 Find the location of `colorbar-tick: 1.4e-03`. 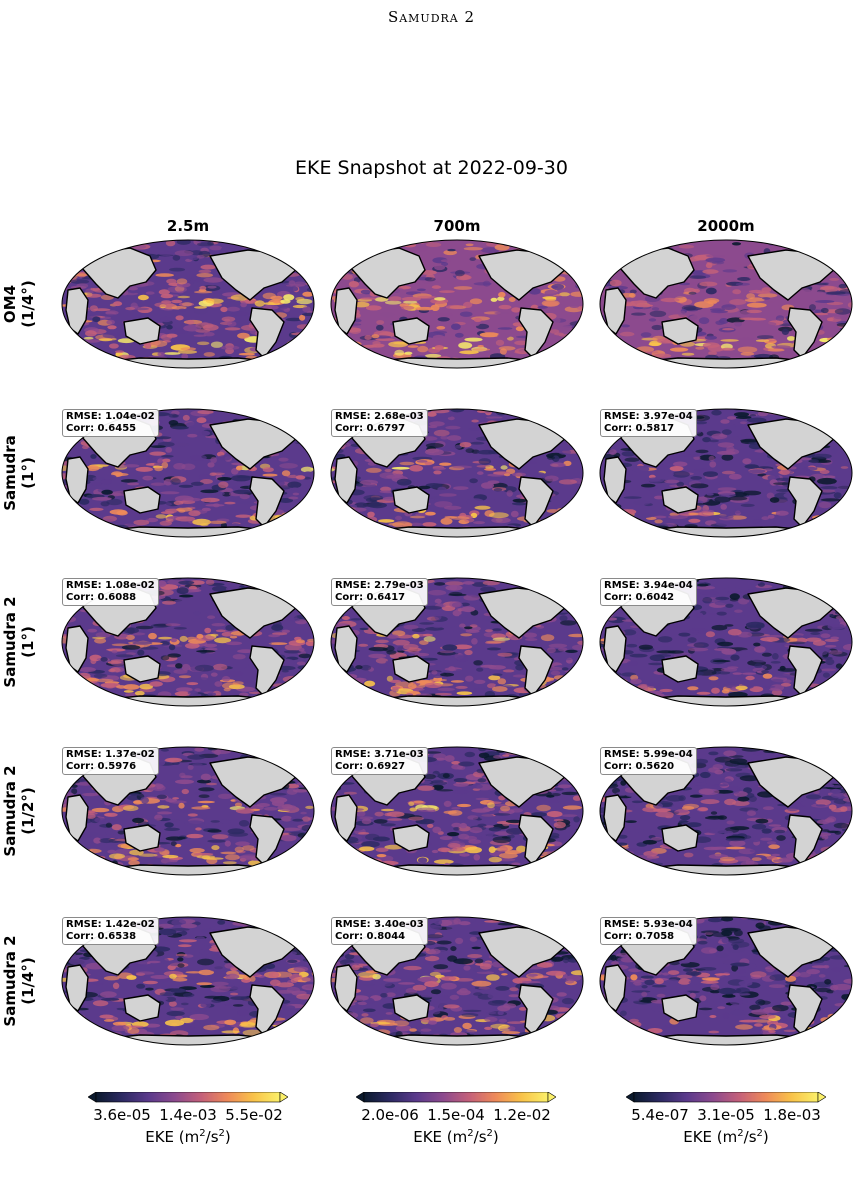

colorbar-tick: 1.4e-03 is located at coordinates (188, 1115).